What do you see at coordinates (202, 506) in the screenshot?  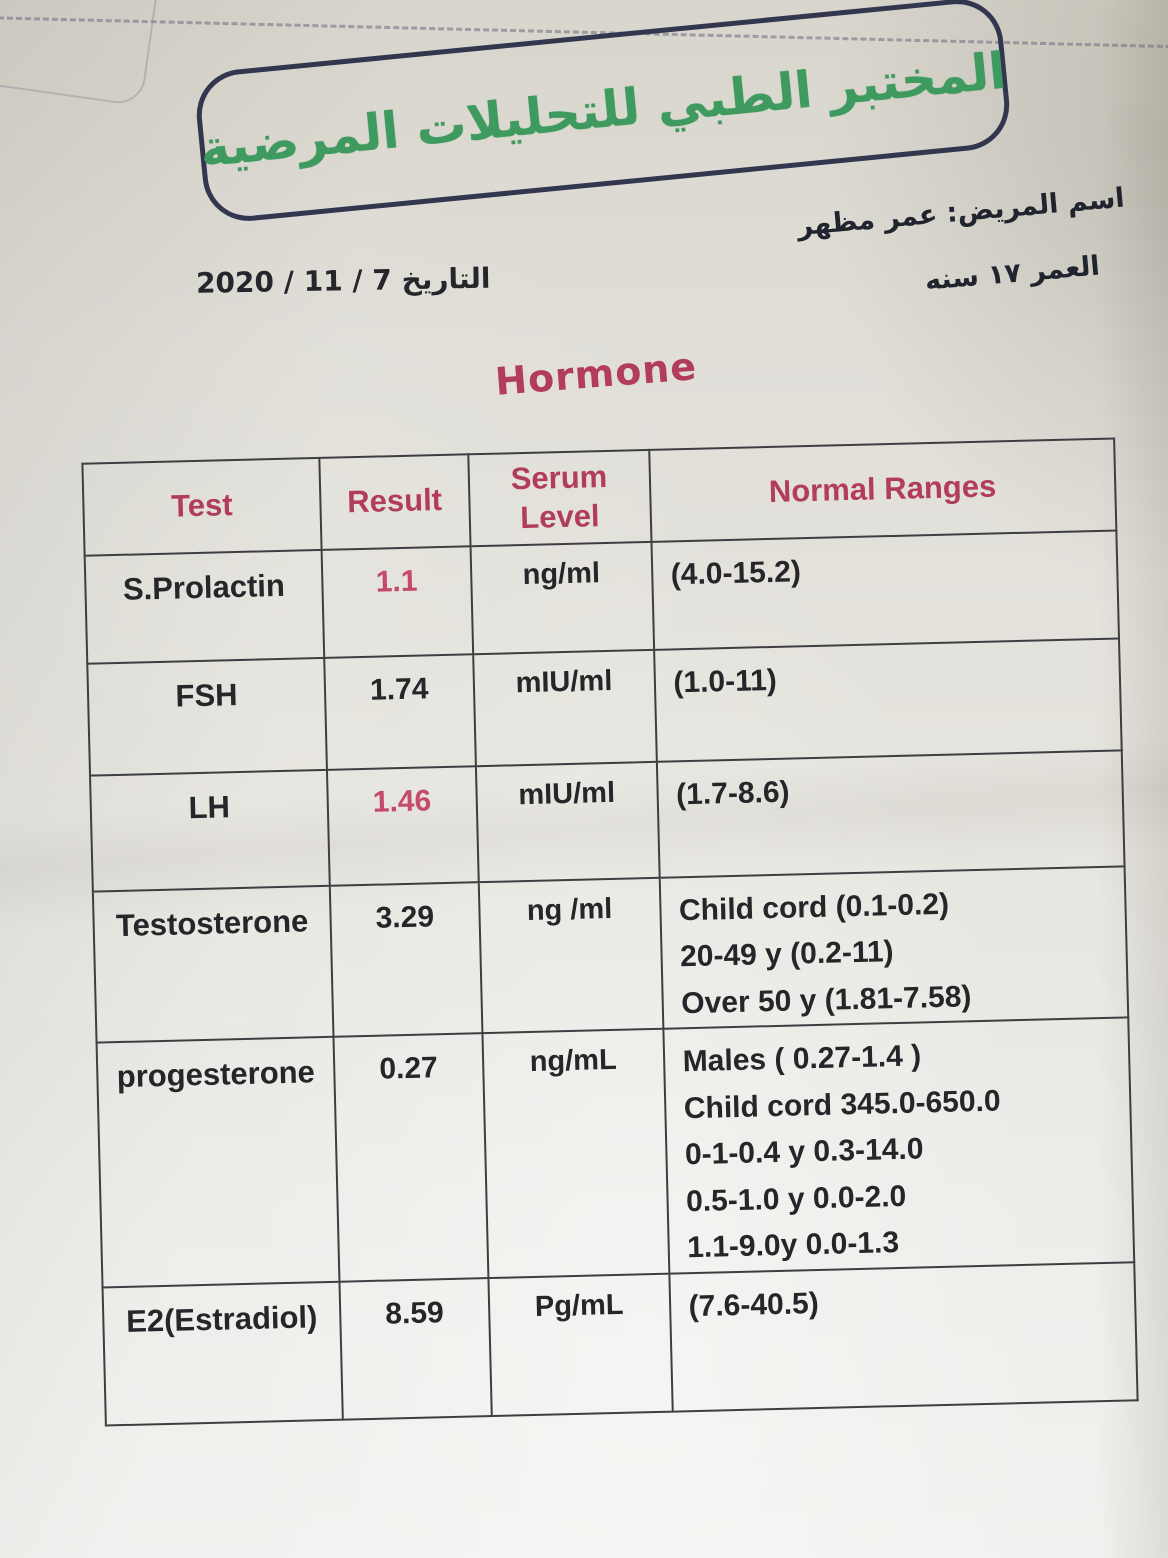 I see `column-header-test: Test` at bounding box center [202, 506].